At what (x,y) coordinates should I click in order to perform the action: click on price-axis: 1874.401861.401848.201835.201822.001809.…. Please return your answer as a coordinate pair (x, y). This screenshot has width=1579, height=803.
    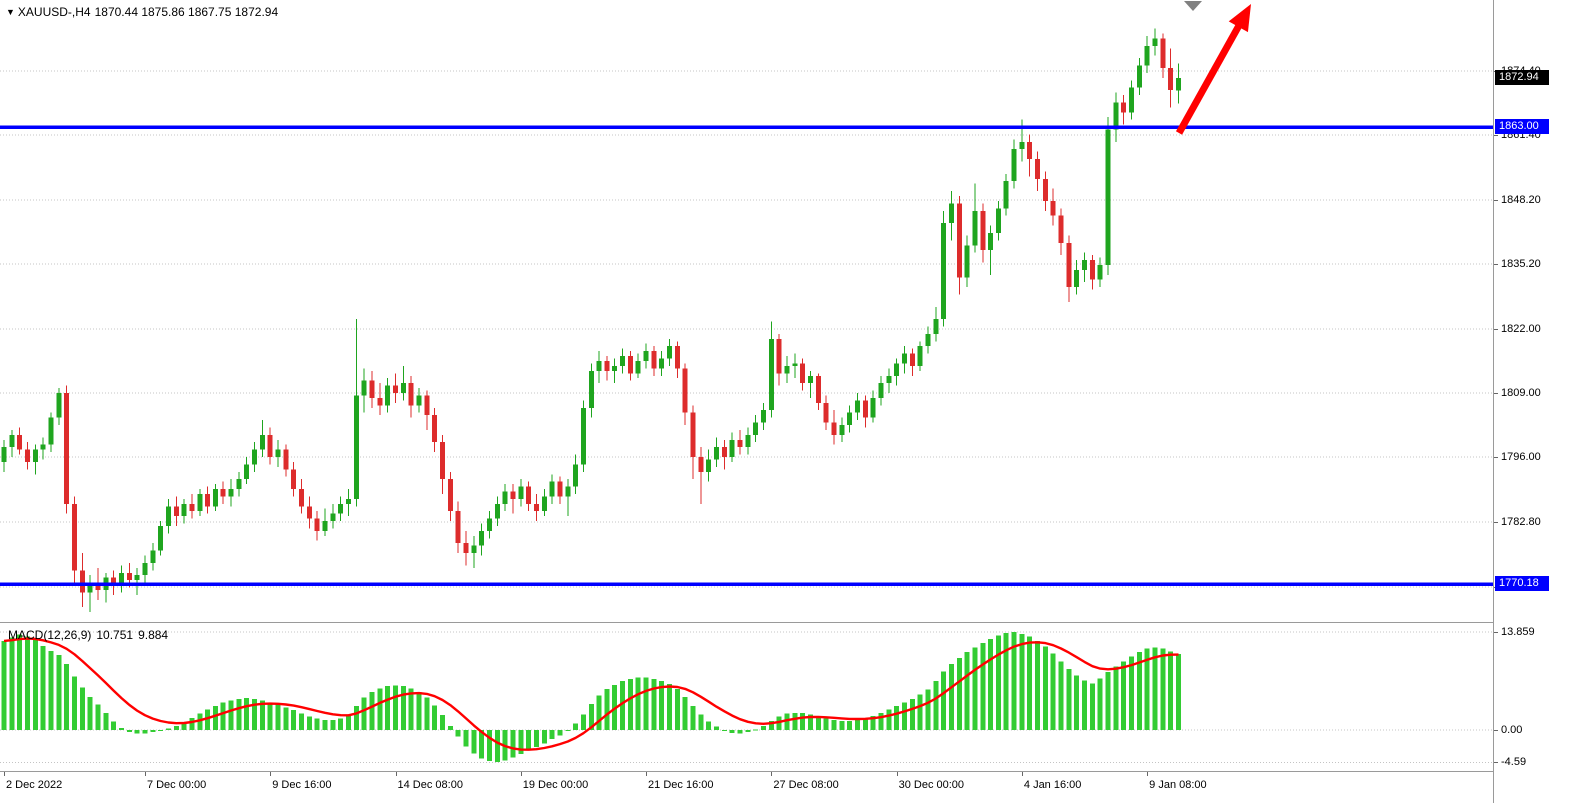
    Looking at the image, I should click on (1536, 401).